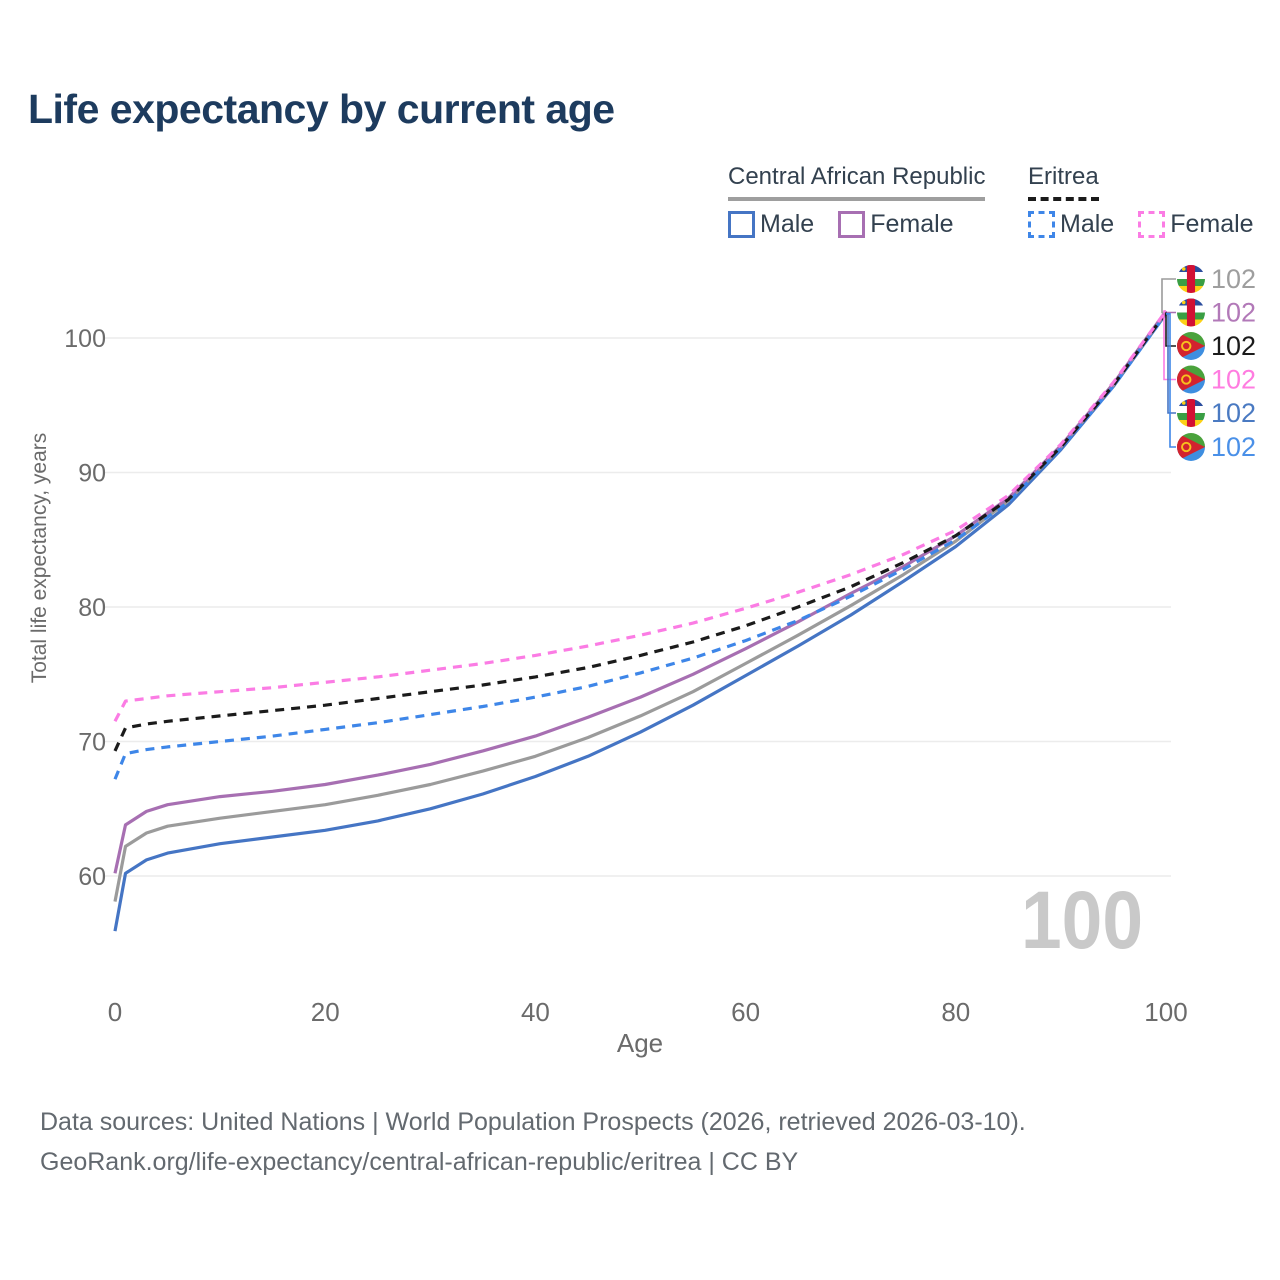 Image resolution: width=1280 pixels, height=1280 pixels. I want to click on y-tick-label: 70, so click(92, 743).